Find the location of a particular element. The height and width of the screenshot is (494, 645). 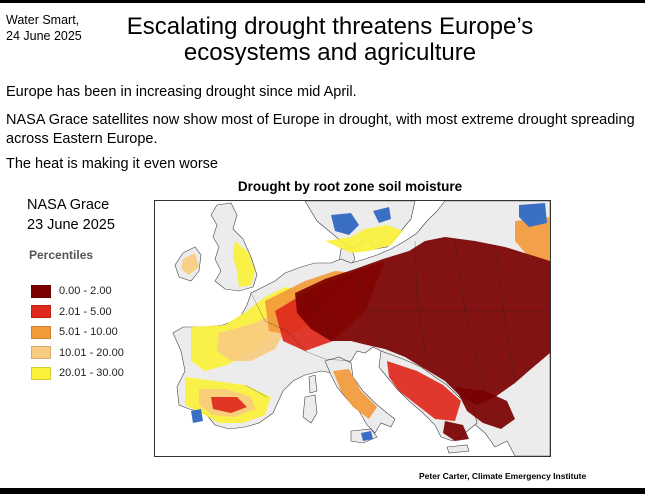

drought-zone-yellow-britain is located at coordinates (244, 264).